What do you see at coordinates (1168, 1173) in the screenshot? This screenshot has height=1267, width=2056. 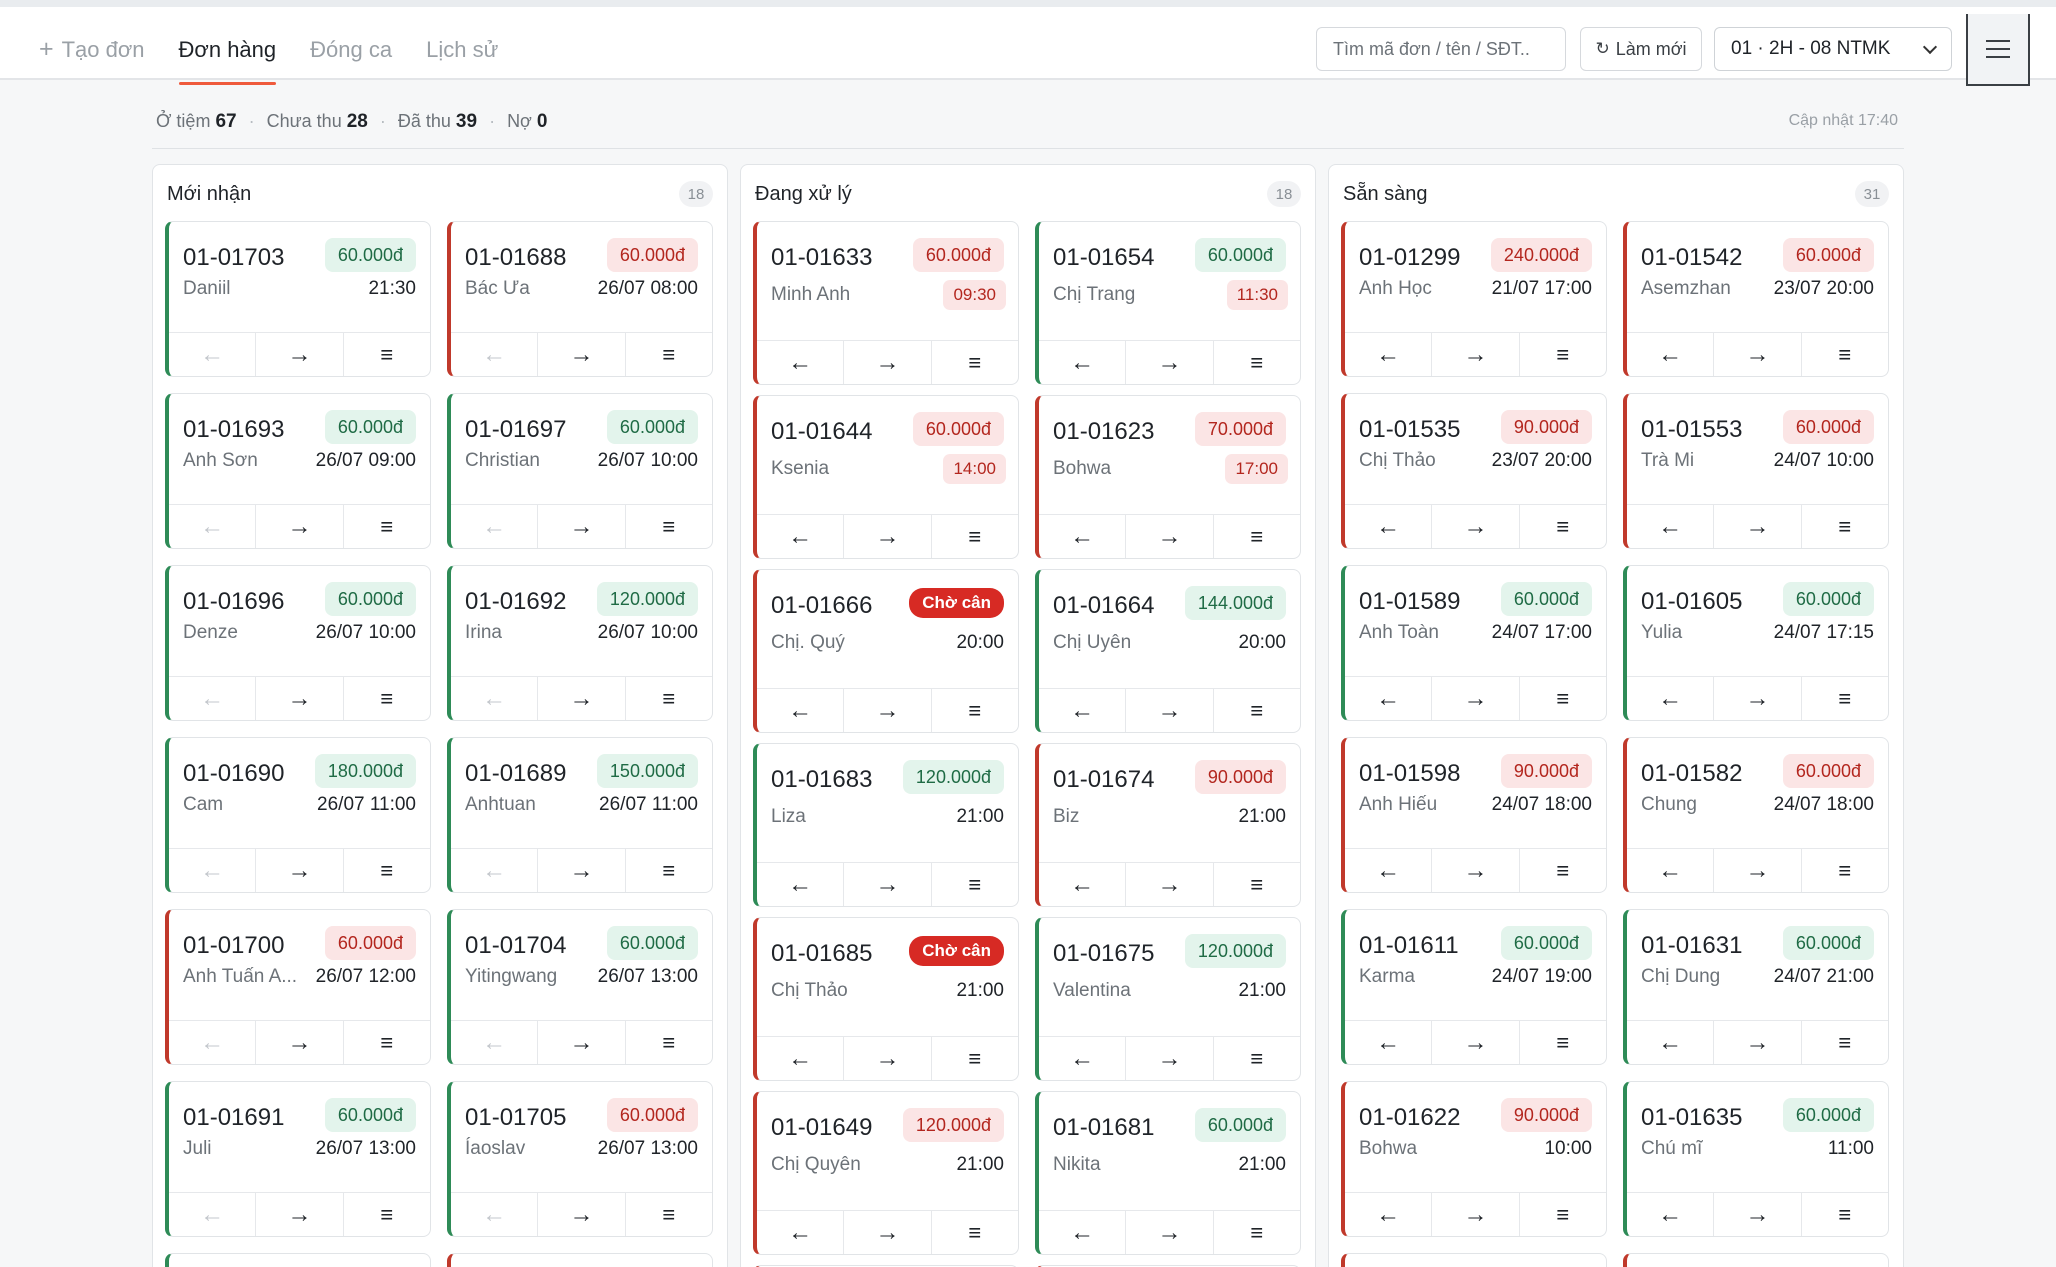 I see `order-card: 01-01681 60.000đ Nikita 21:00 ← → ≡` at bounding box center [1168, 1173].